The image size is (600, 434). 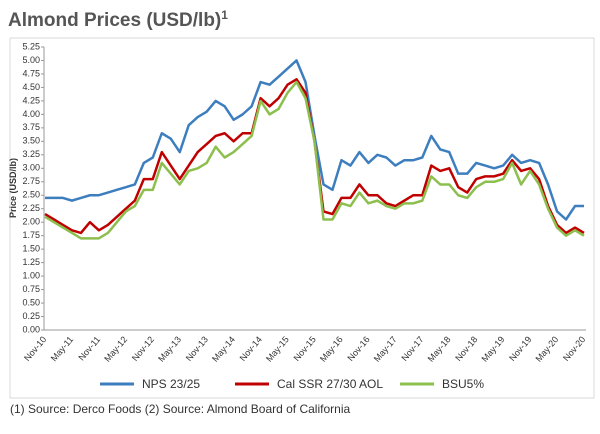 I want to click on y-tick-label: 0.25, so click(x=31, y=316).